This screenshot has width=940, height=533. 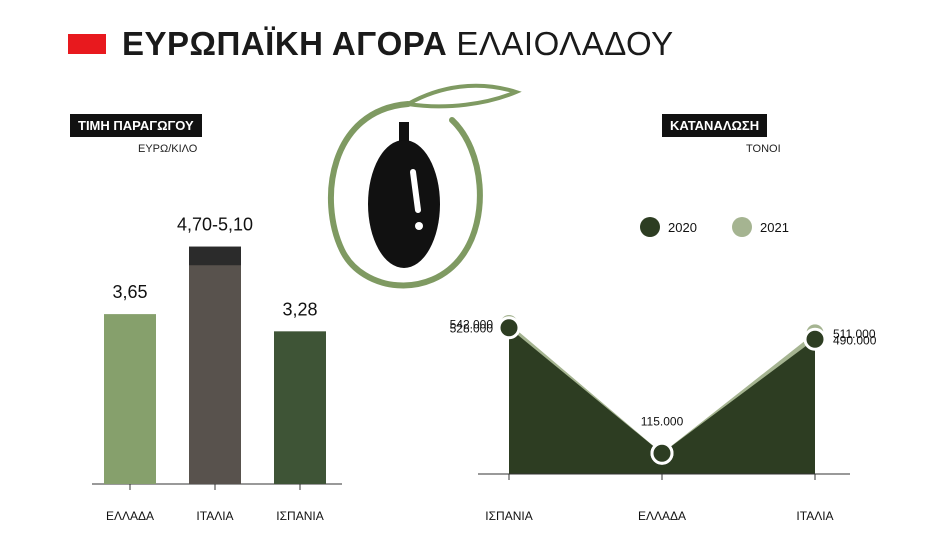 I want to click on bar-value-label: 4,70-5,10, so click(x=215, y=225).